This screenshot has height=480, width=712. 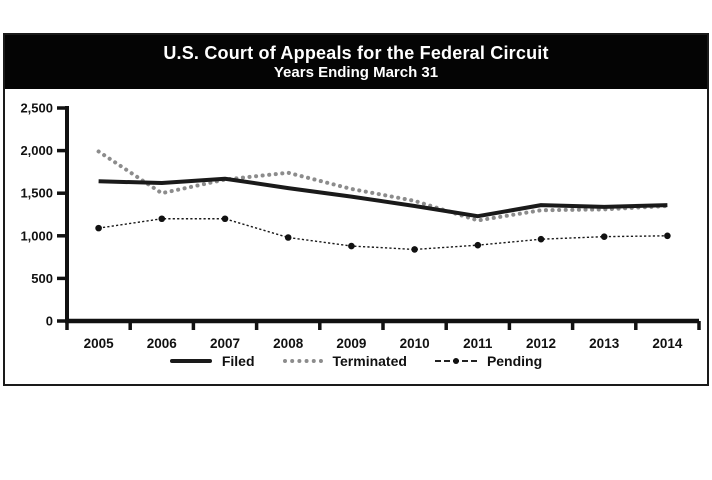 I want to click on y-axis-tick-label: 500, so click(x=42, y=278).